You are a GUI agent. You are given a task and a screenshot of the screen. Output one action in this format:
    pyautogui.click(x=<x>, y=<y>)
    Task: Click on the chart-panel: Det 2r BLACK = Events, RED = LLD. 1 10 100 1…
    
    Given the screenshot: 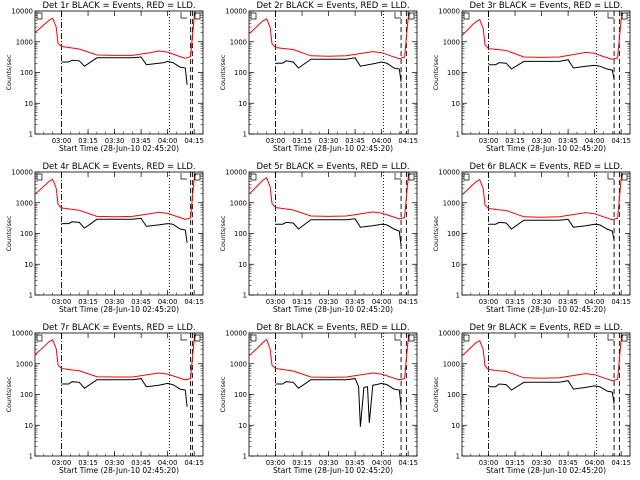 What is the action you would take?
    pyautogui.click(x=318, y=77)
    